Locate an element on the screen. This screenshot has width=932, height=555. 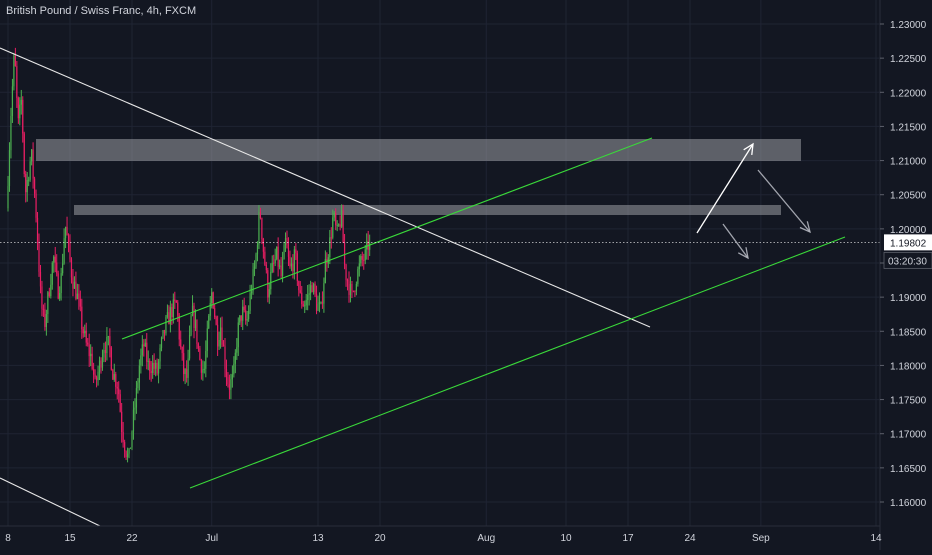
time-tick-label: 17 is located at coordinates (628, 538).